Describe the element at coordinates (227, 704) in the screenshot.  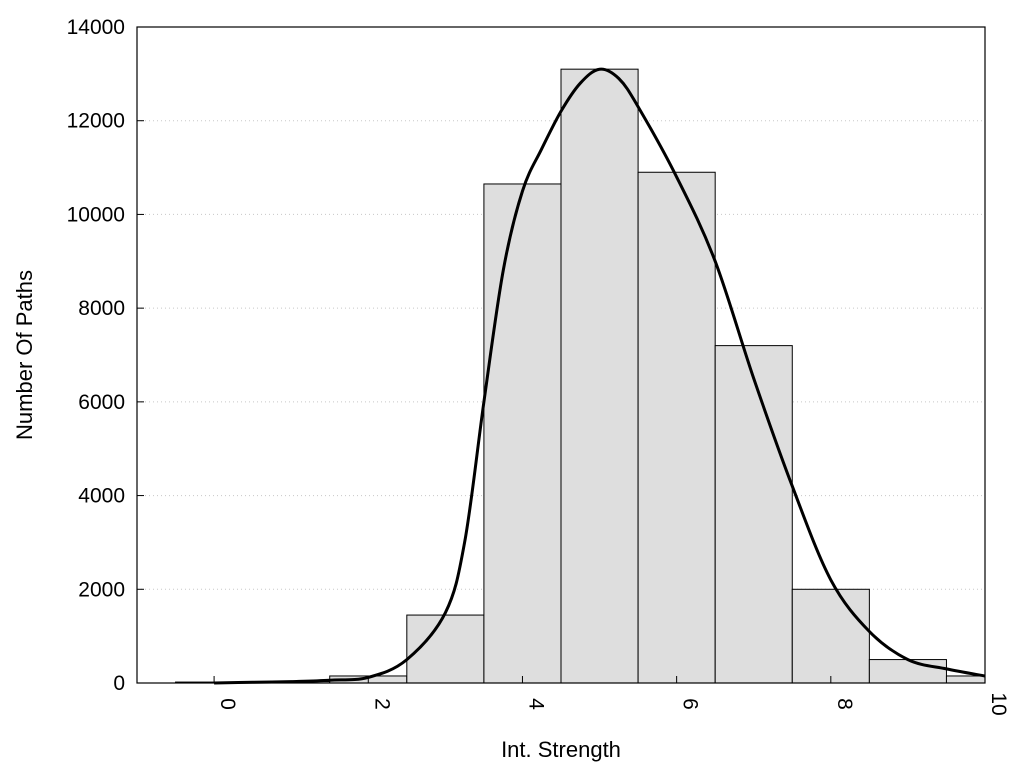
I see `x-tick-label-0: 0` at that location.